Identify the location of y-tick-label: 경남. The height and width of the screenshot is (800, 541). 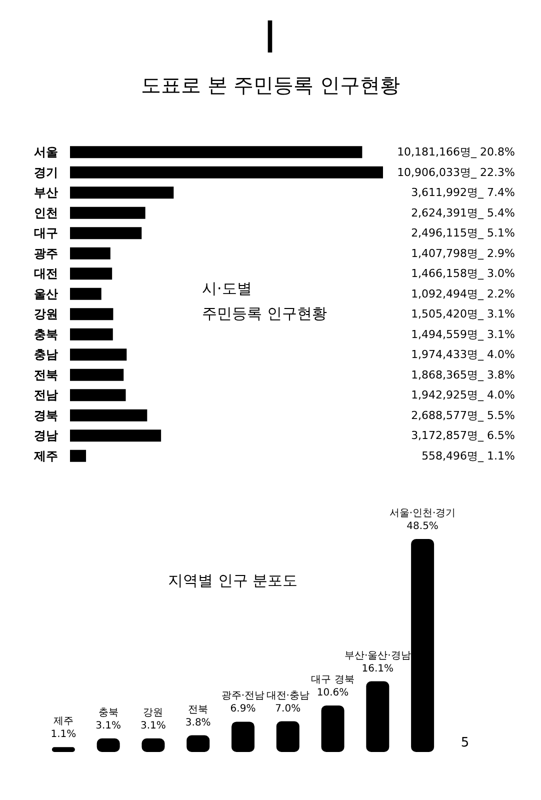
(46, 435).